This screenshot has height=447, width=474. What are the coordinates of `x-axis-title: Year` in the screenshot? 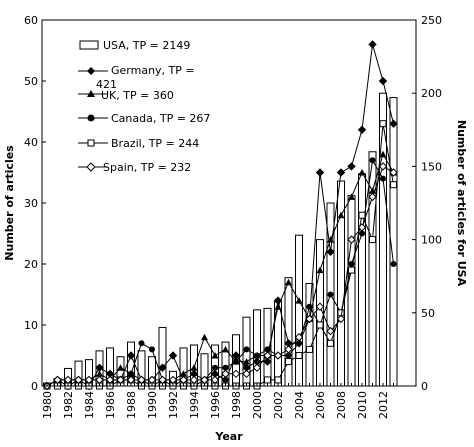 It's located at (228, 436).